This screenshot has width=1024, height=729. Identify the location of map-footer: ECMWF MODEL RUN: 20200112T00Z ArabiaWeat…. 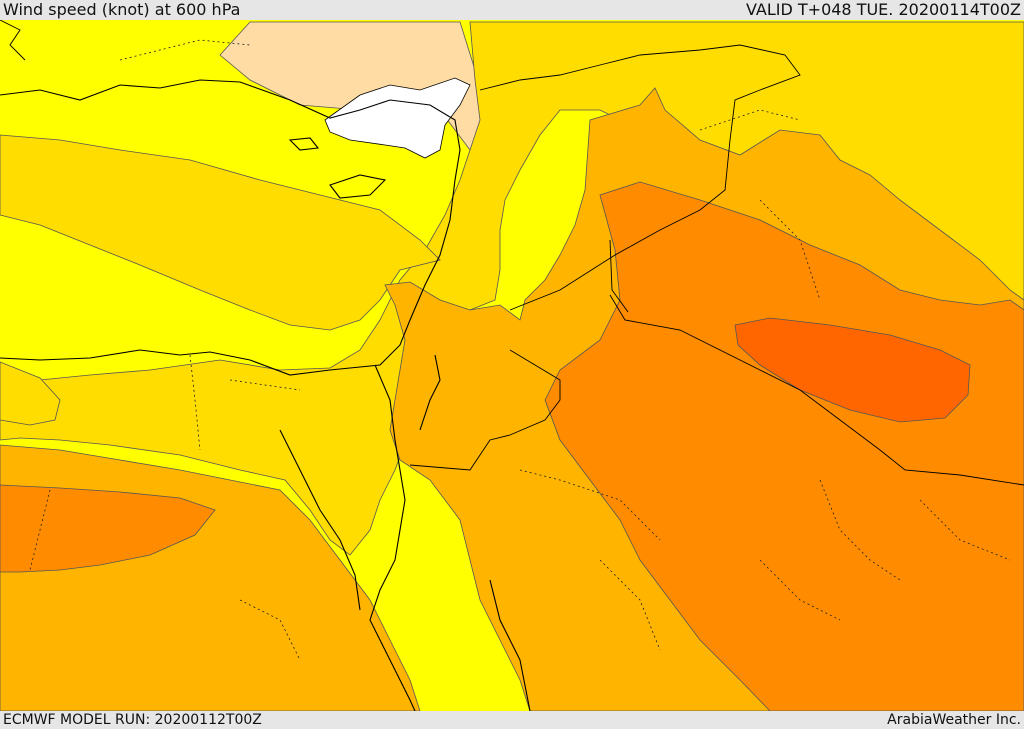
(512, 720).